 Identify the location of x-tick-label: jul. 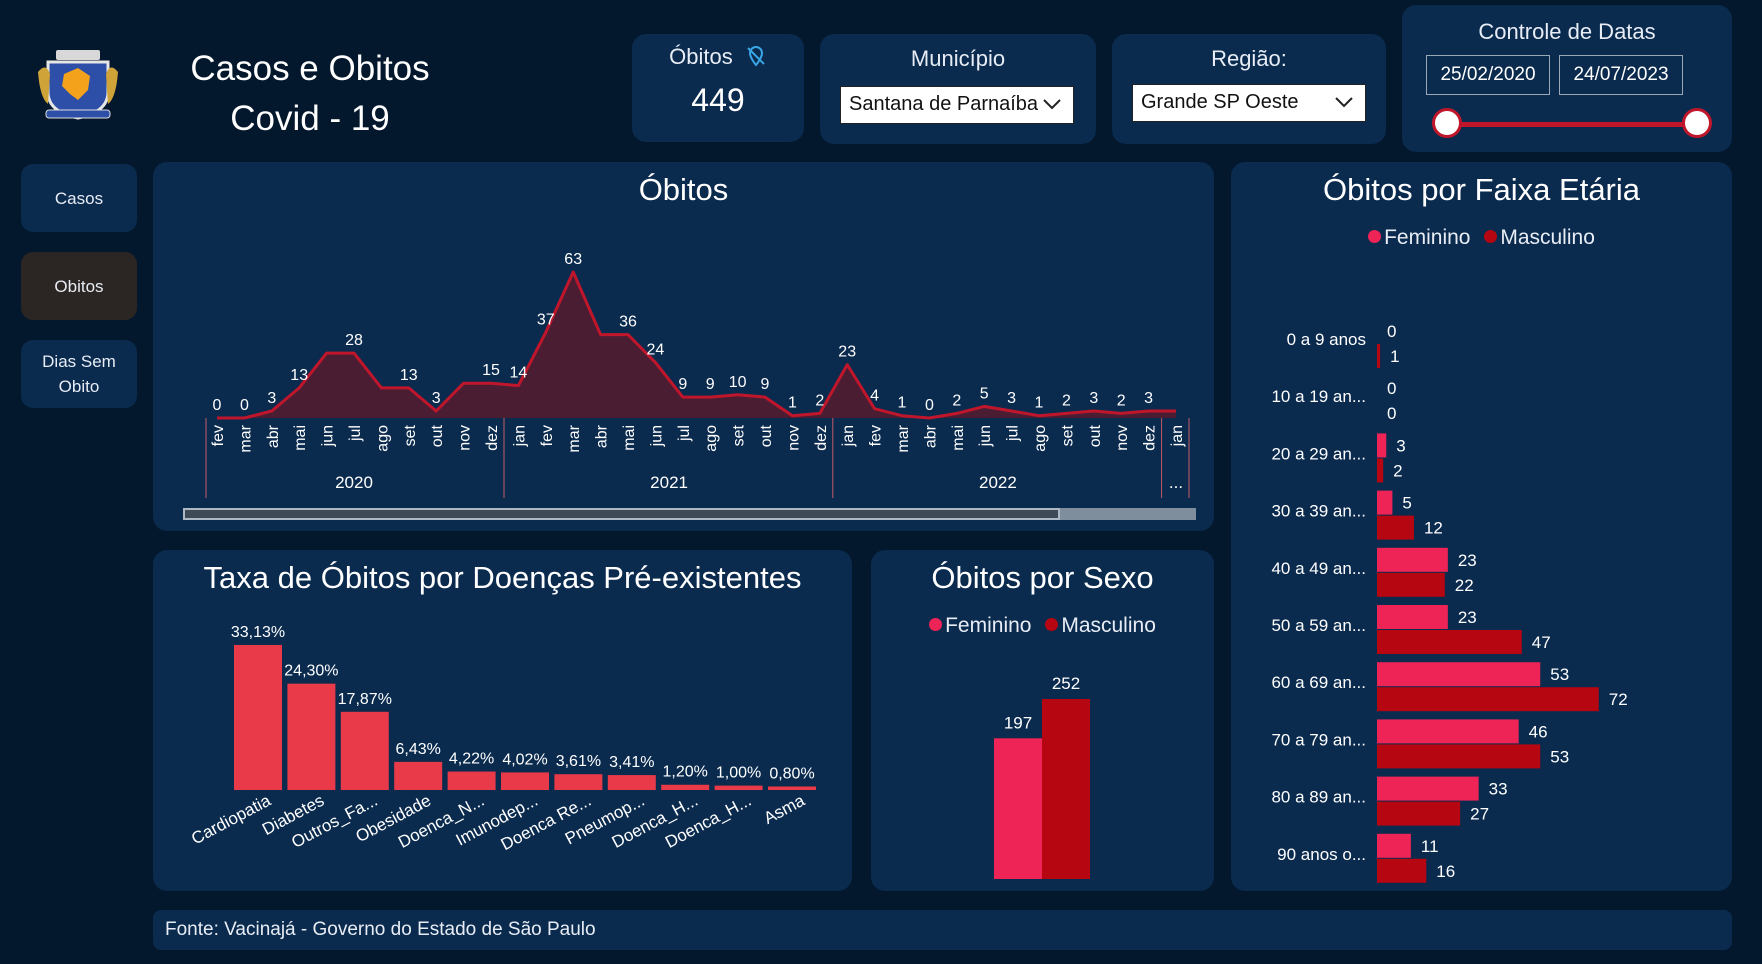
(1013, 433).